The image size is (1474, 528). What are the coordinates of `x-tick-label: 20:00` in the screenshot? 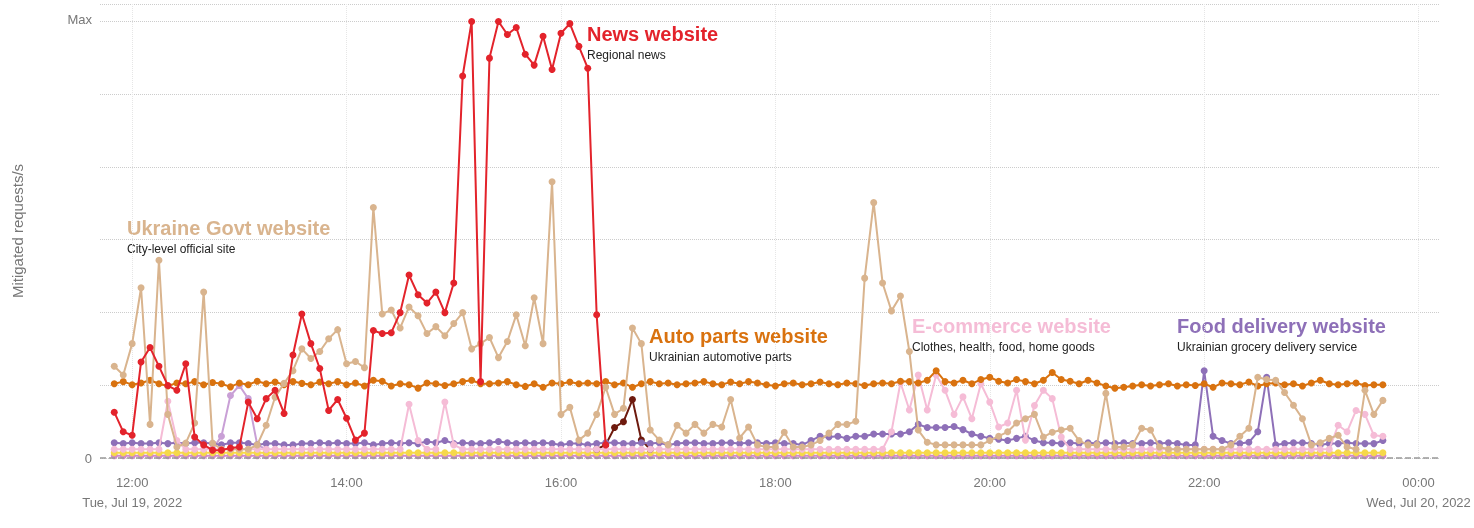 It's located at (990, 482).